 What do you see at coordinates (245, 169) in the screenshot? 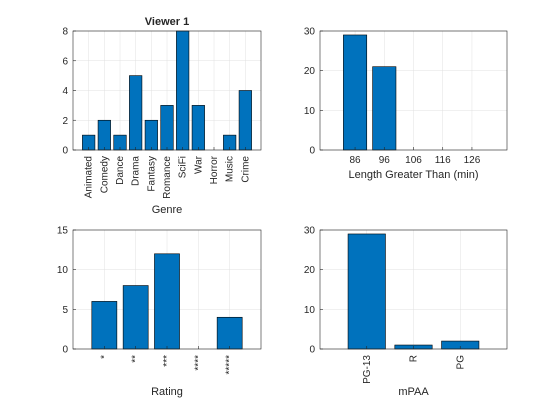
I see `x-tick-label: Crime` at bounding box center [245, 169].